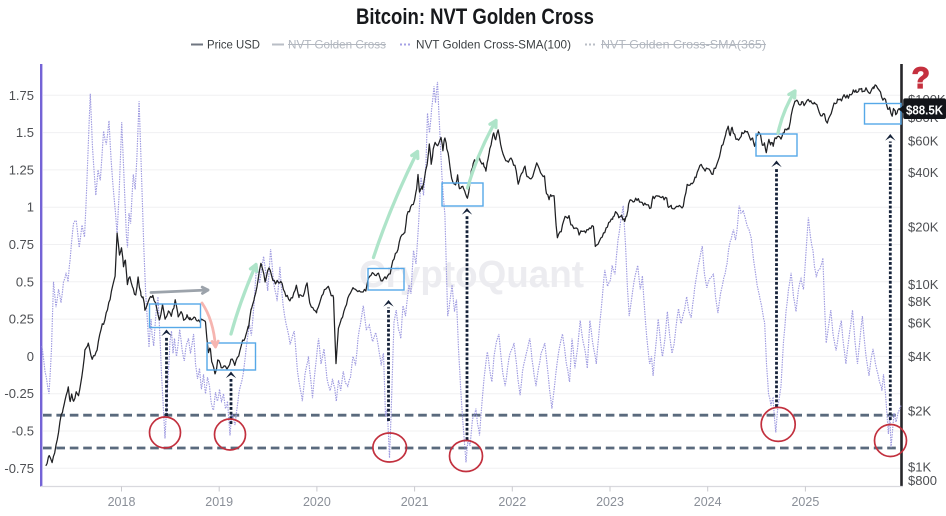 This screenshot has height=516, width=946. Describe the element at coordinates (19, 468) in the screenshot. I see `svg-text: -0.75` at that location.